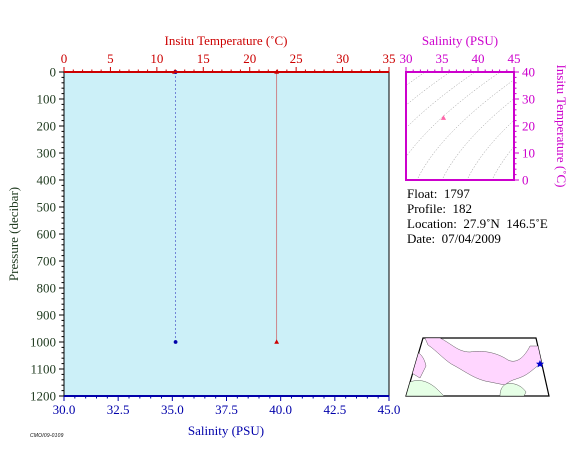 The image size is (587, 473). I want to click on pressure-tick-label: 500, so click(47, 207).